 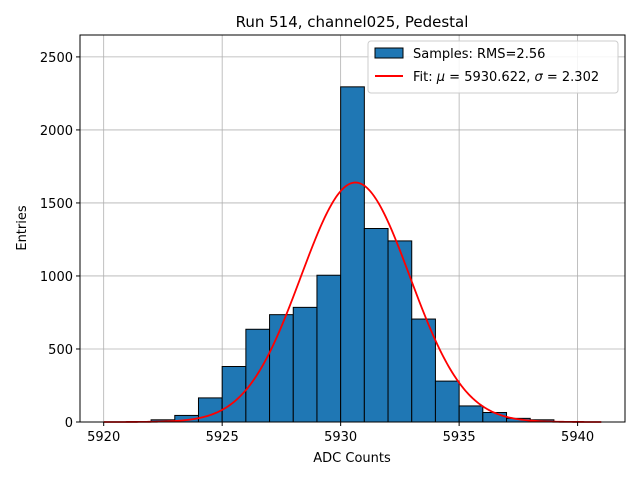 I want to click on chart-title: Run 514, channel025, Pedestal, so click(x=352, y=22).